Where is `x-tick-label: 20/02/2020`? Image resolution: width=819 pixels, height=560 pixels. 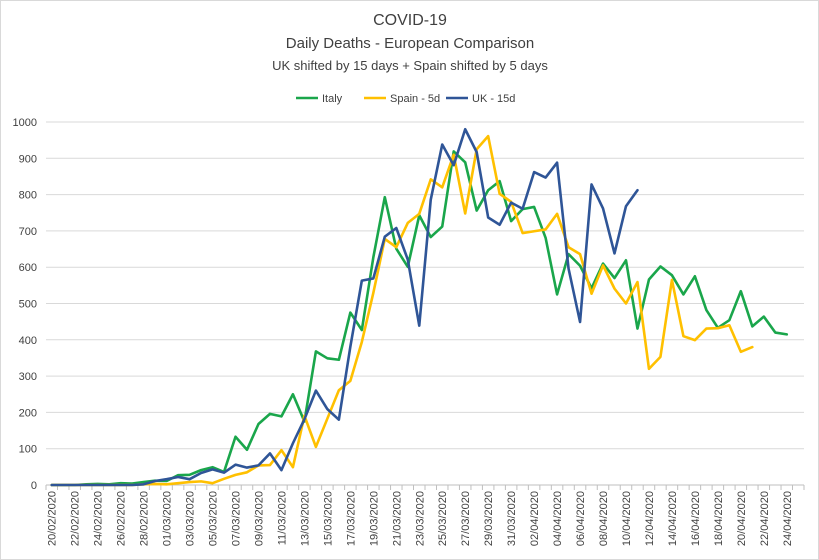 x-tick-label: 20/02/2020 is located at coordinates (53, 518).